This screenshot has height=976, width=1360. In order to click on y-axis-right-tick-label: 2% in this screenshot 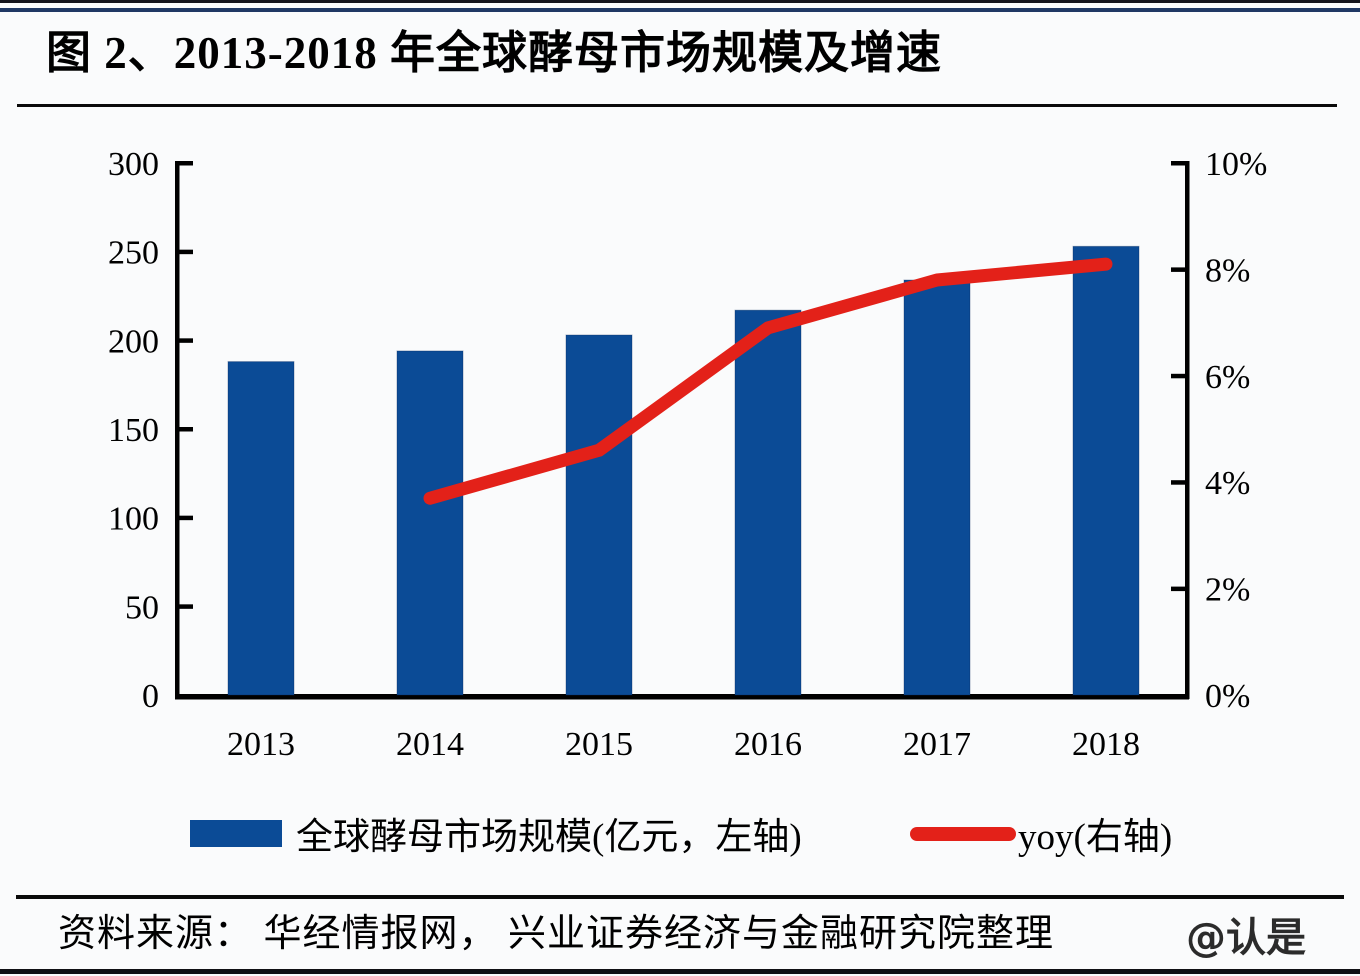, I will do `click(1227, 590)`.